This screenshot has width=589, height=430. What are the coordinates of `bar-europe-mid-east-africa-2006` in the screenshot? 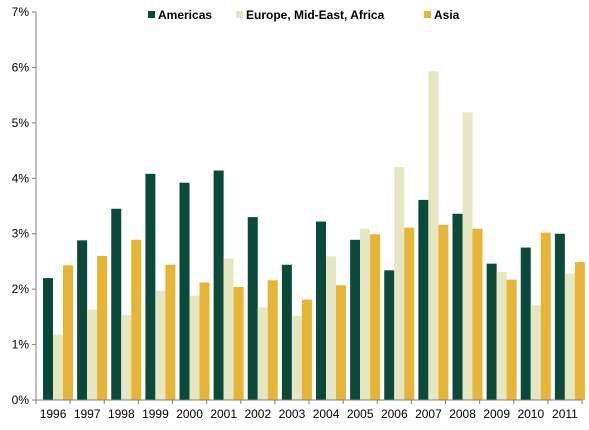 It's located at (399, 283).